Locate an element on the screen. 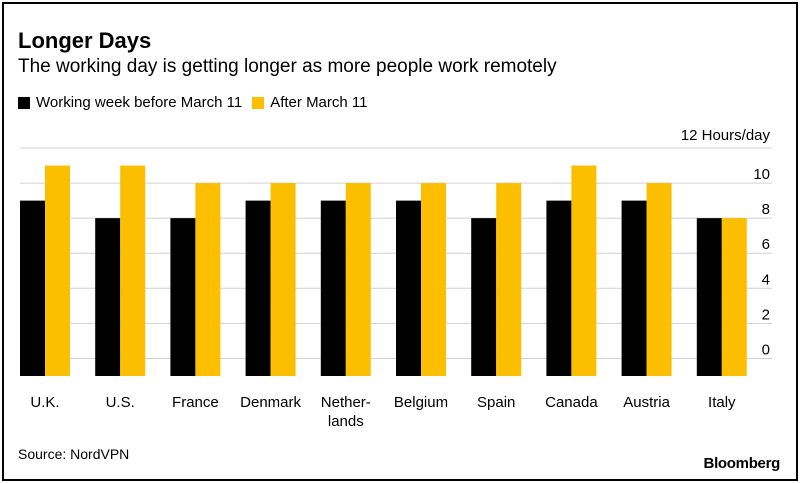  source-note: Source: NordVPN is located at coordinates (74, 454).